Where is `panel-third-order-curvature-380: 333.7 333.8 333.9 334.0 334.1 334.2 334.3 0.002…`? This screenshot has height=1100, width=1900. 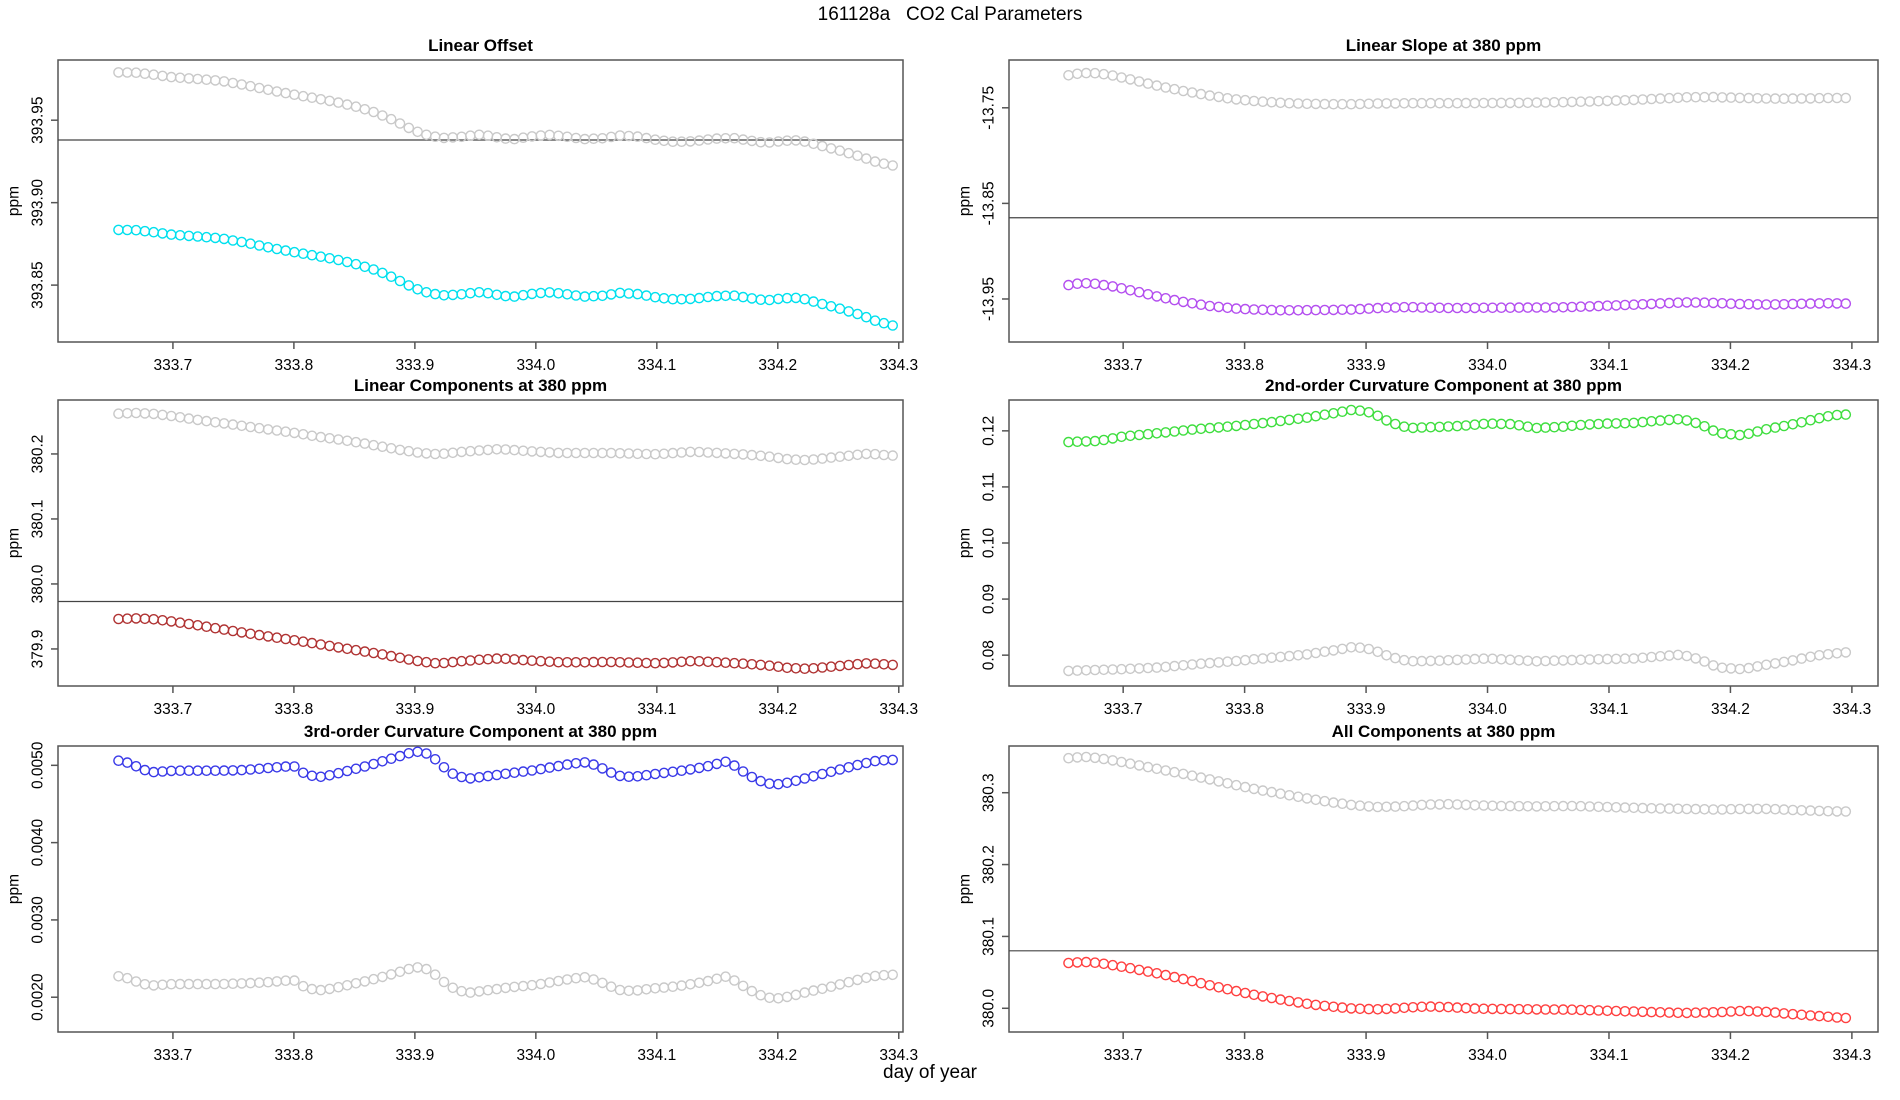
panel-third-order-curvature-380: 333.7 333.8 333.9 334.0 334.1 334.2 334.3 0.002… is located at coordinates (462, 893).